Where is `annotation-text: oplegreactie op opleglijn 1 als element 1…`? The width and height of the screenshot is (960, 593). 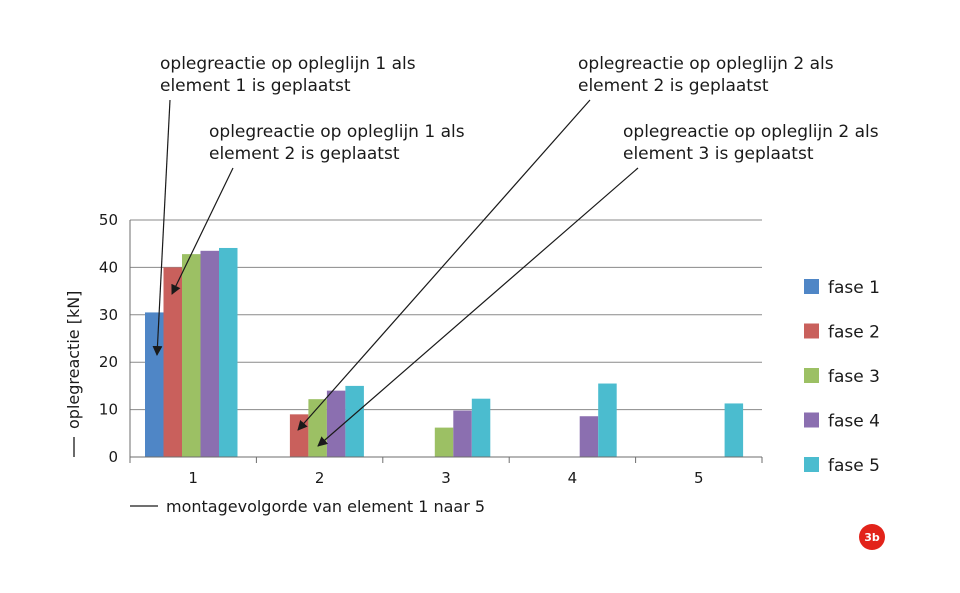
annotation-text: oplegreactie op opleglijn 1 als element 1… is located at coordinates (288, 75).